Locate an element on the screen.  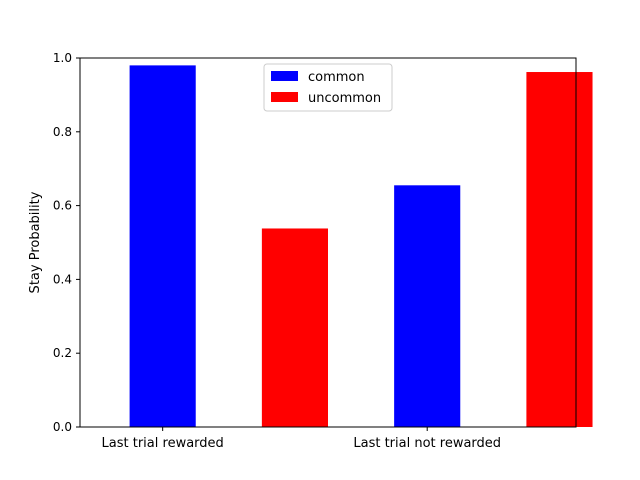
legend-label-common: common is located at coordinates (336, 77).